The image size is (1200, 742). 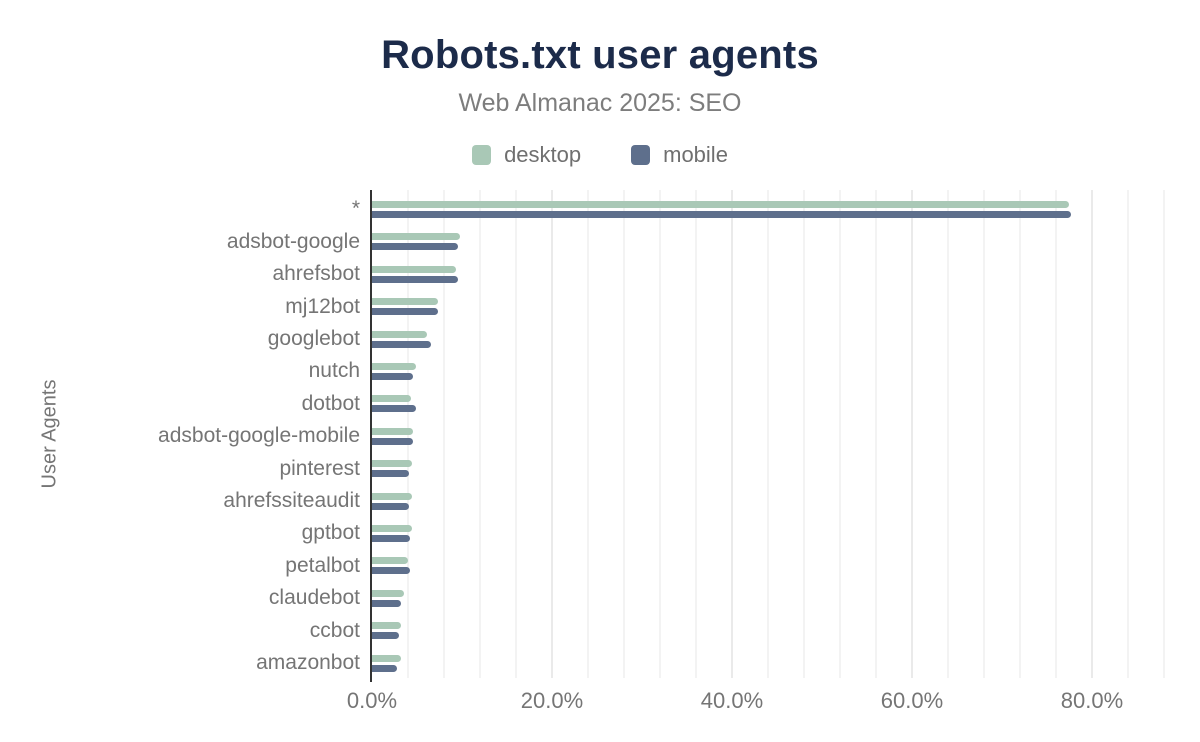 What do you see at coordinates (641, 155) in the screenshot?
I see `mobile-swatch-icon` at bounding box center [641, 155].